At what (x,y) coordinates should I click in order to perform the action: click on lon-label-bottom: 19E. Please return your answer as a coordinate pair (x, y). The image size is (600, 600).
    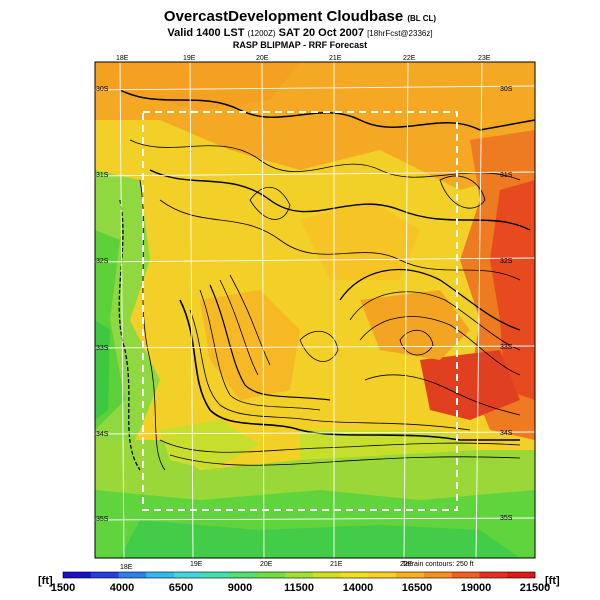
    Looking at the image, I should click on (196, 564).